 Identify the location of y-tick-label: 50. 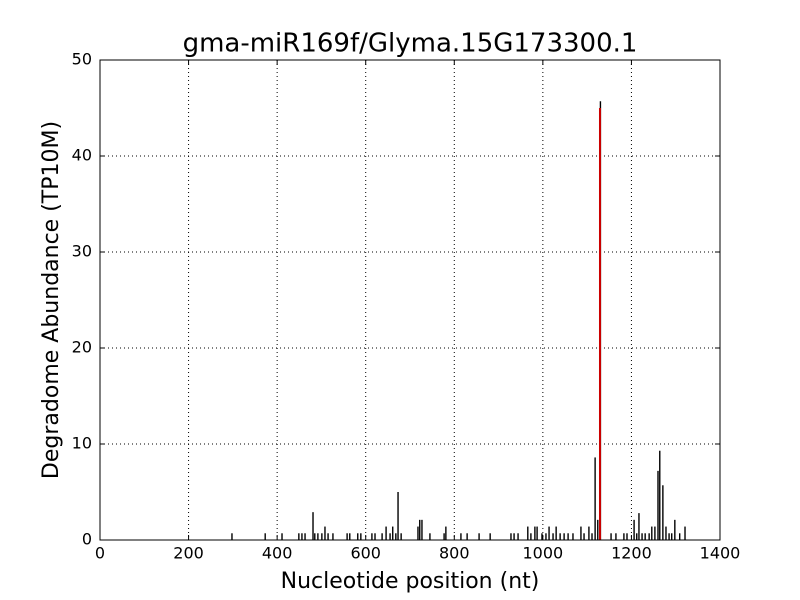
(82, 59).